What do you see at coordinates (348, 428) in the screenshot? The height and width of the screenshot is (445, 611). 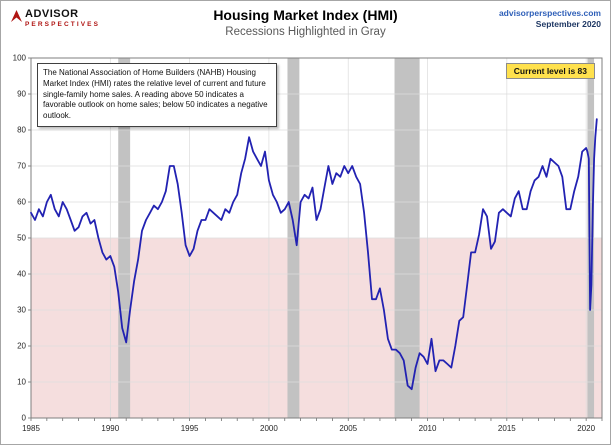 I see `x-tick-label: 2005` at bounding box center [348, 428].